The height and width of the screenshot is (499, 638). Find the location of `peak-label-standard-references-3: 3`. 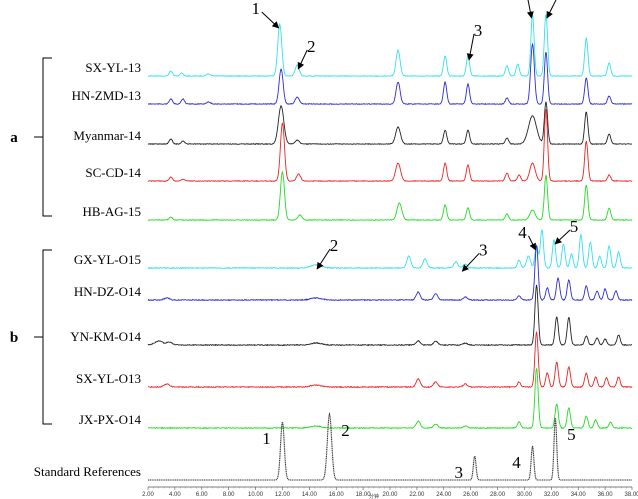

peak-label-standard-references-3: 3 is located at coordinates (458, 472).